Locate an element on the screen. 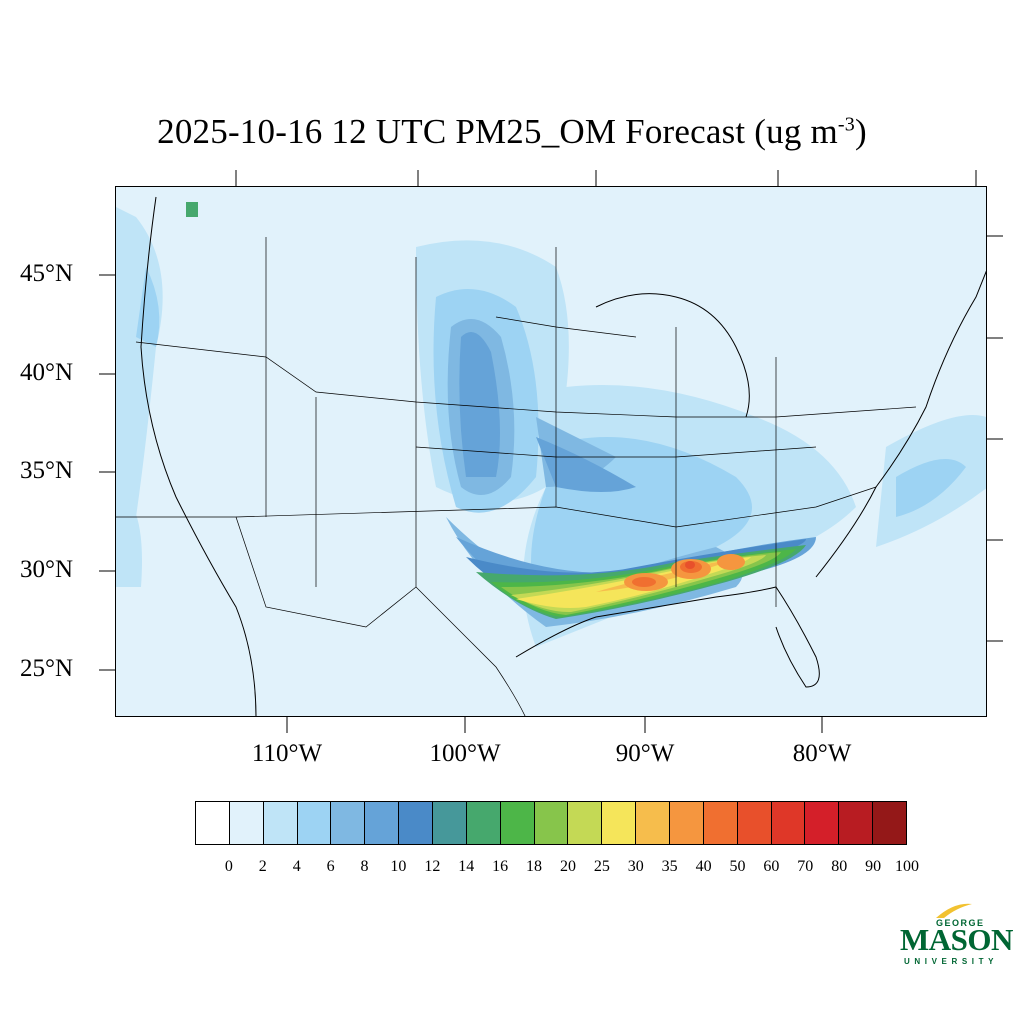  lon-label-110: 110°W is located at coordinates (287, 753).